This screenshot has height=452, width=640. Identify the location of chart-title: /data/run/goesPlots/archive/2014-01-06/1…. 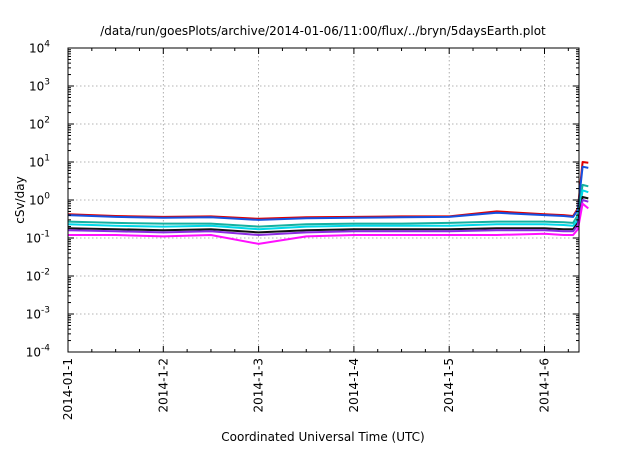
(323, 31).